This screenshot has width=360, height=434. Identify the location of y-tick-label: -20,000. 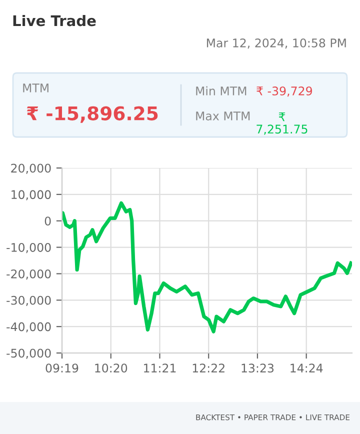
(28, 274).